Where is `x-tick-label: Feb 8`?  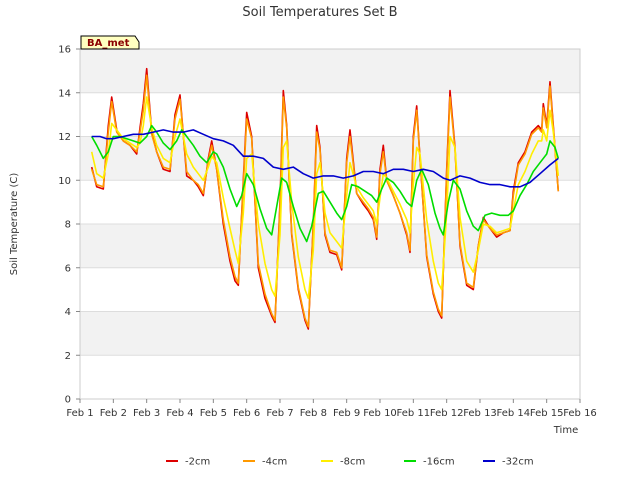
x-tick-label: Feb 8 is located at coordinates (313, 413).